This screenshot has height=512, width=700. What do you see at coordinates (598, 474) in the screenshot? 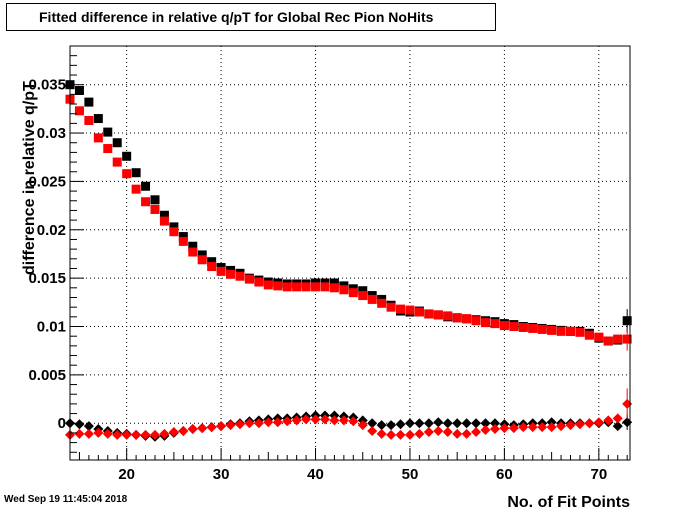
I see `x-tick-label: 70` at bounding box center [598, 474].